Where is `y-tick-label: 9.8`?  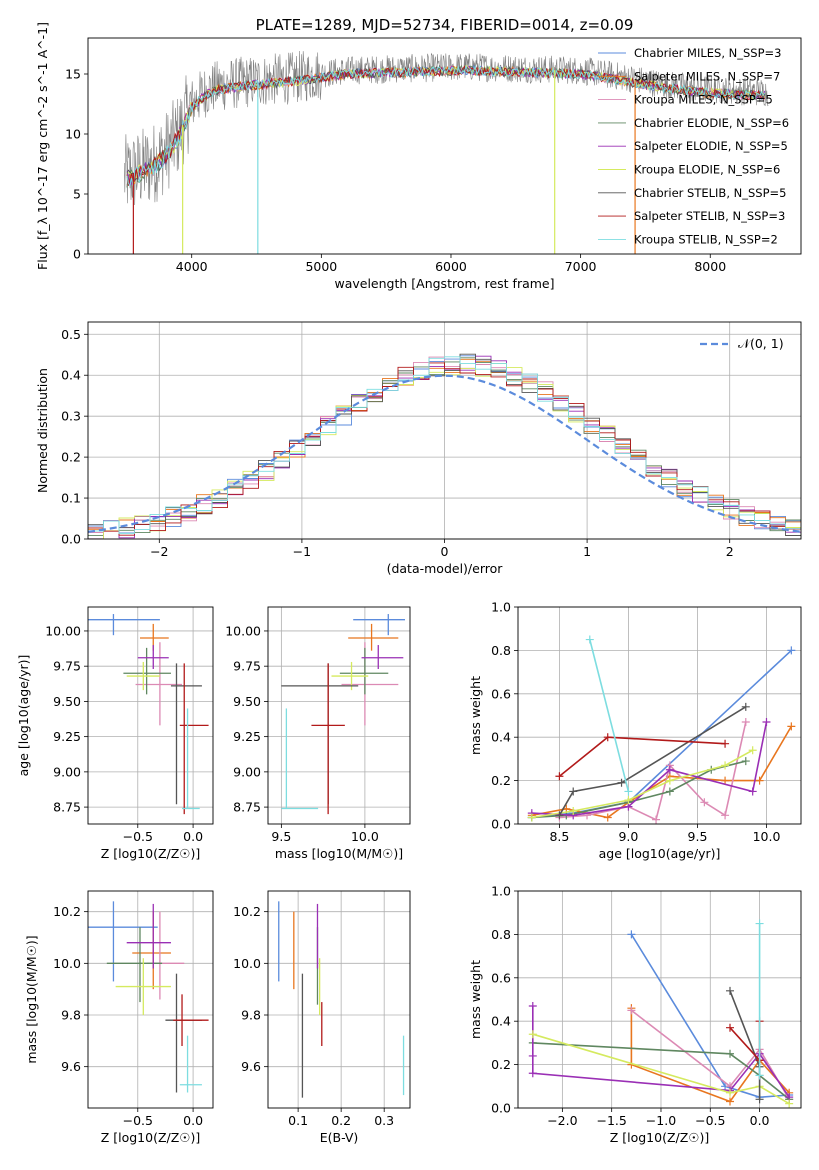 y-tick-label: 9.8 is located at coordinates (251, 1015).